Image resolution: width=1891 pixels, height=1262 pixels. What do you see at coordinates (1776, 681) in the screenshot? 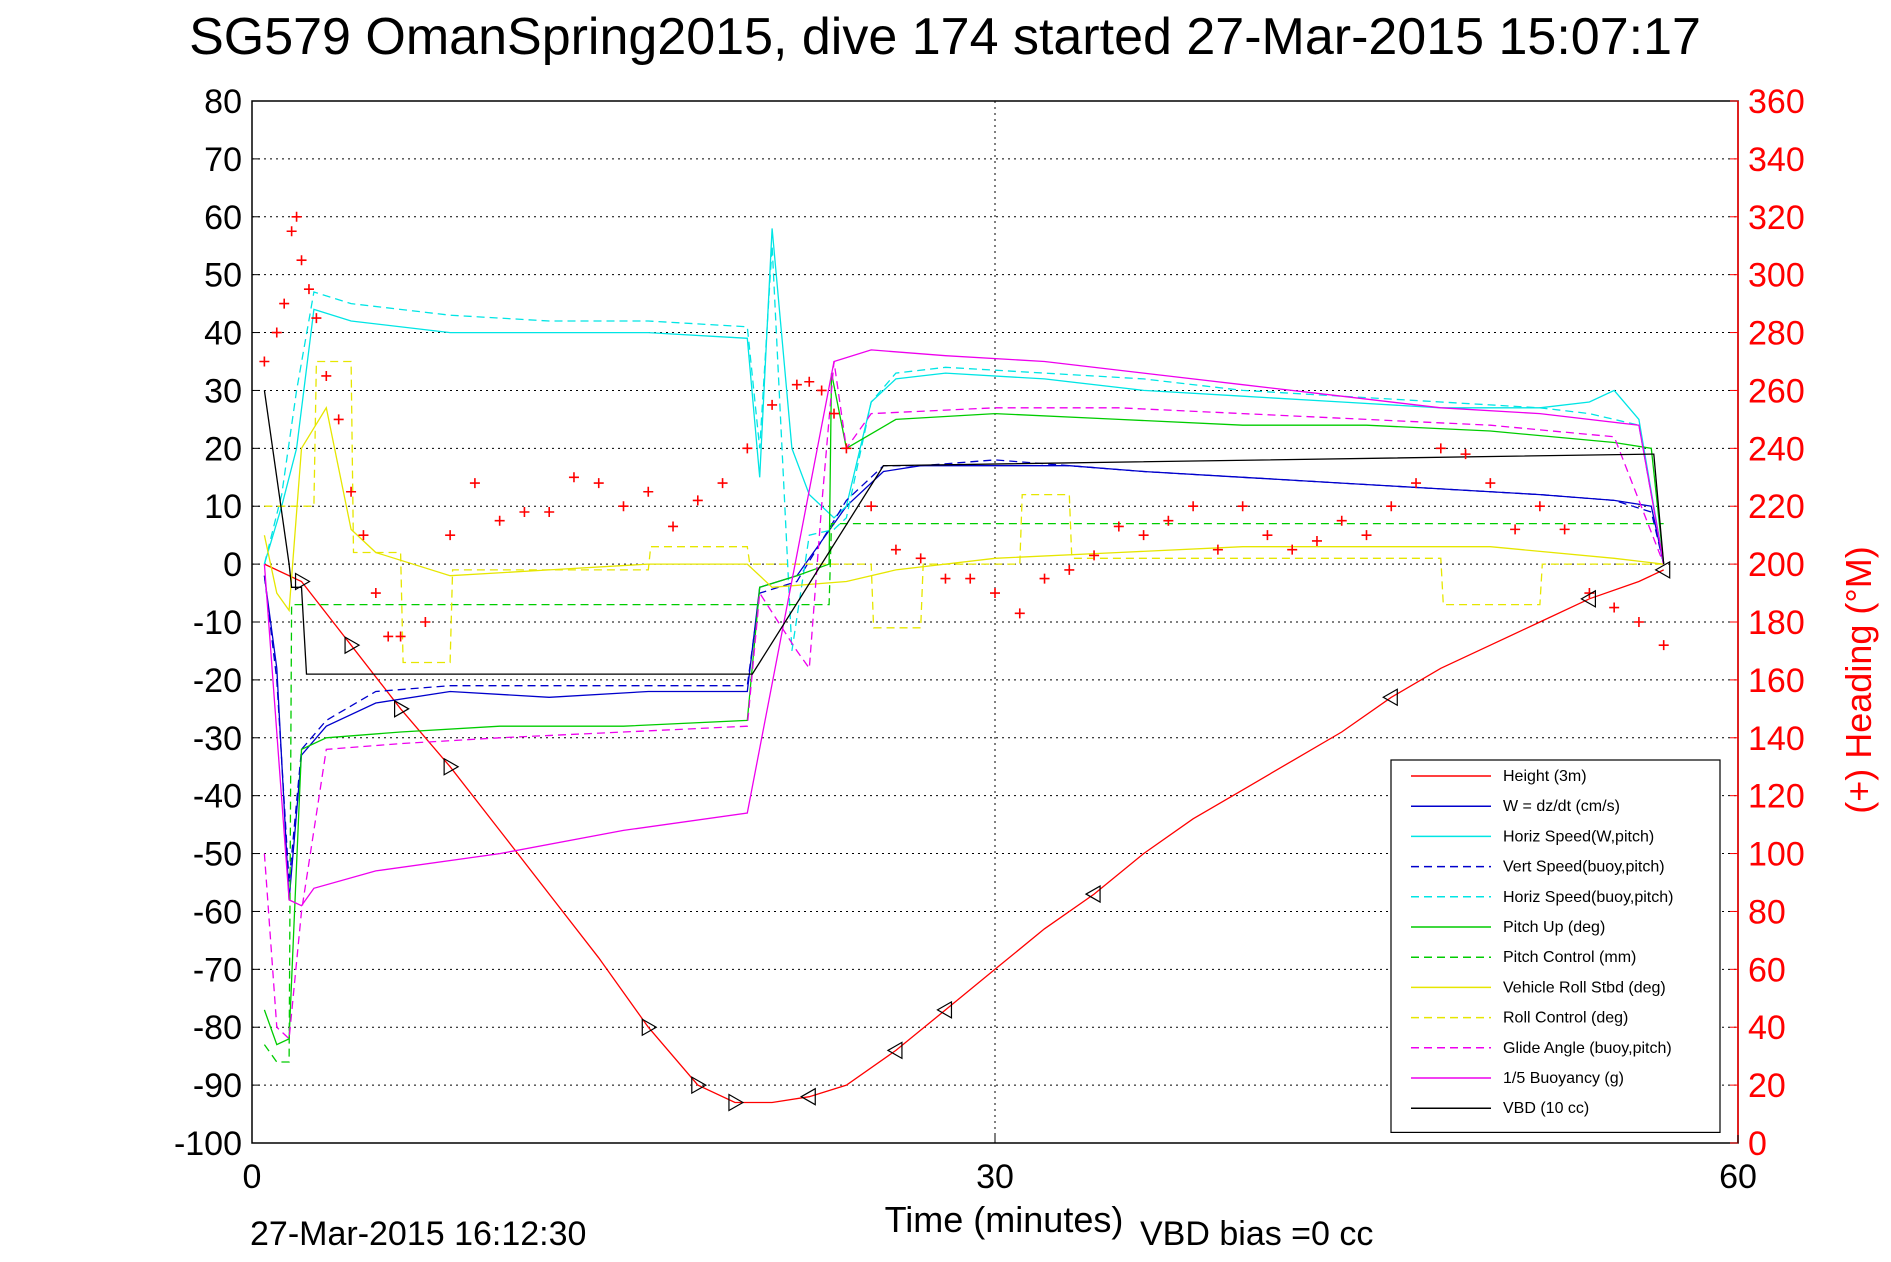
I see `y-right-tick-label: 160` at bounding box center [1776, 681].